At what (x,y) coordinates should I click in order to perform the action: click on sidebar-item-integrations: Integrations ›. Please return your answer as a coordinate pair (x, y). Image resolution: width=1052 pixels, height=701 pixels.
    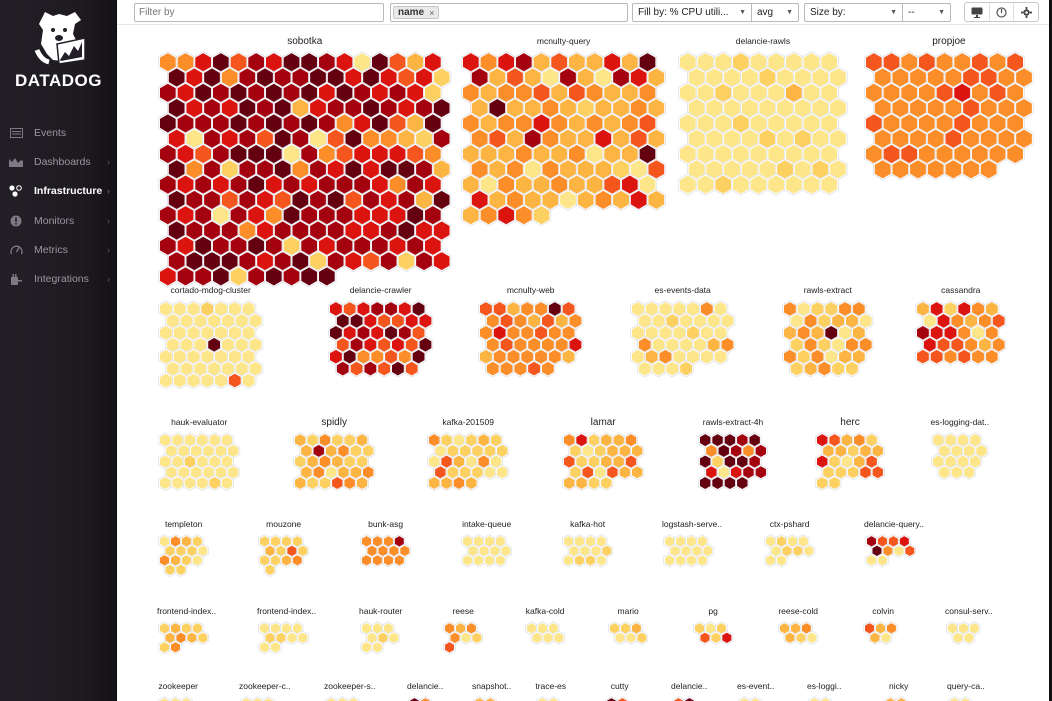
    Looking at the image, I should click on (58, 278).